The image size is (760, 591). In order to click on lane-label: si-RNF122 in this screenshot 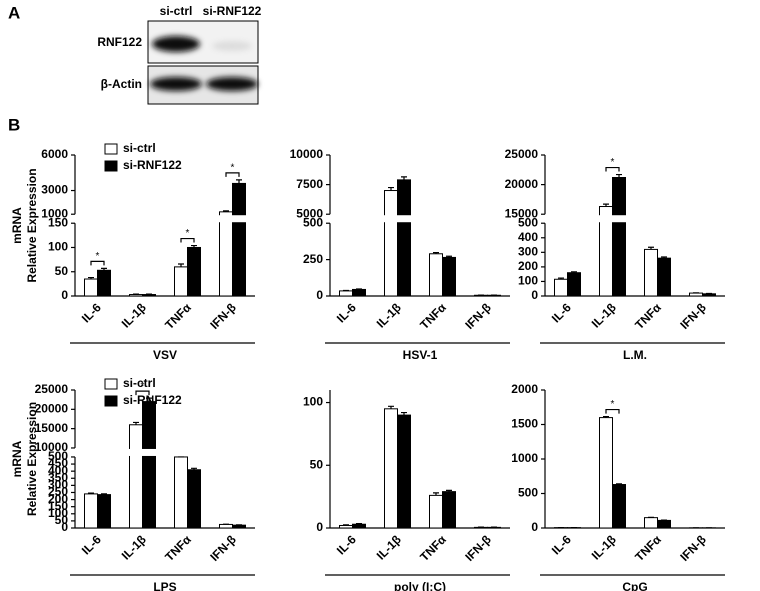, I will do `click(232, 11)`.